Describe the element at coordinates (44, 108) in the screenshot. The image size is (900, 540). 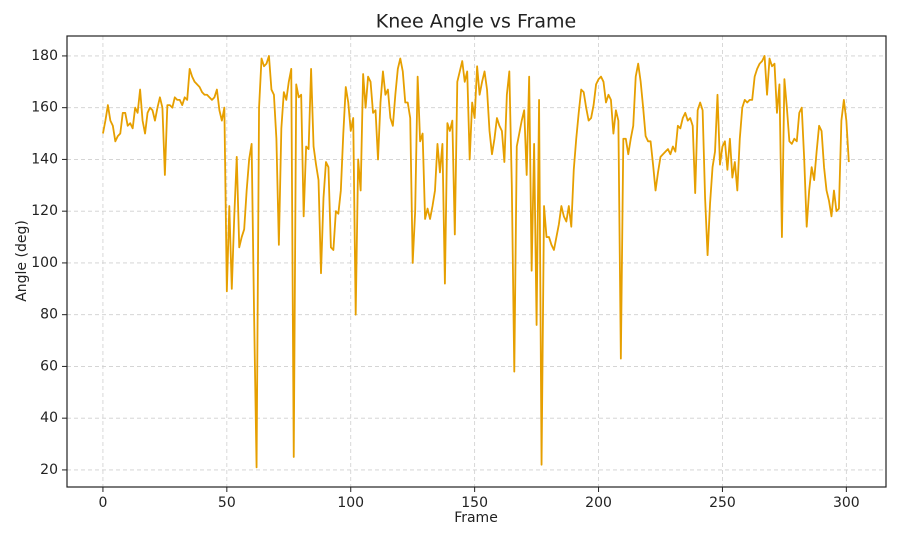
I see `y-tick-label: 160` at that location.